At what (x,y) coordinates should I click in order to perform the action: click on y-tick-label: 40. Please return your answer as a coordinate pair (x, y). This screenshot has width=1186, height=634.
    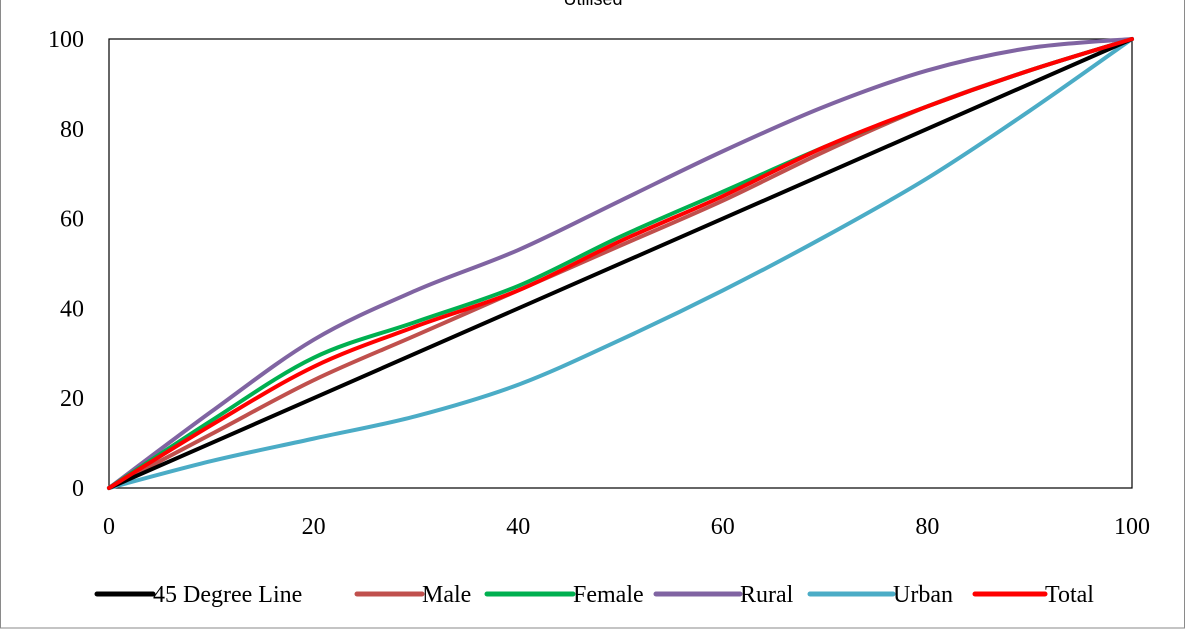
    Looking at the image, I should click on (72, 309).